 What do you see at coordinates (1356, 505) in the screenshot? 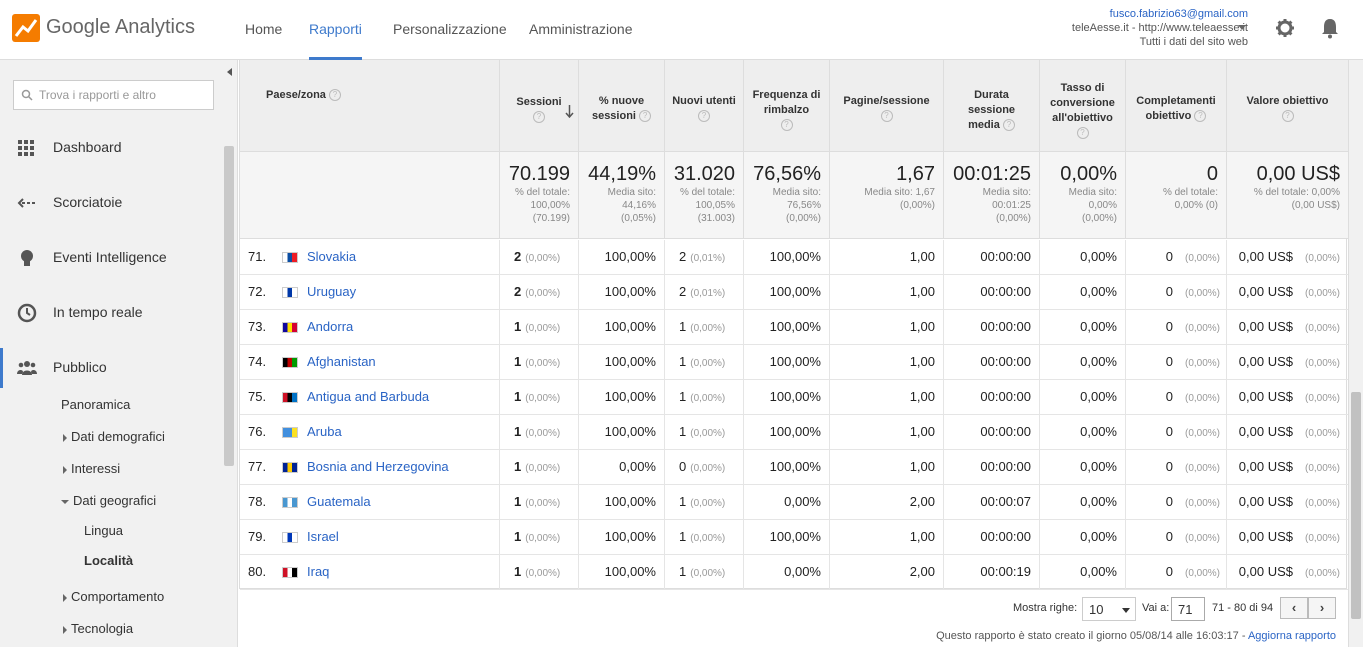
I see `page-scrollbar-thumb` at bounding box center [1356, 505].